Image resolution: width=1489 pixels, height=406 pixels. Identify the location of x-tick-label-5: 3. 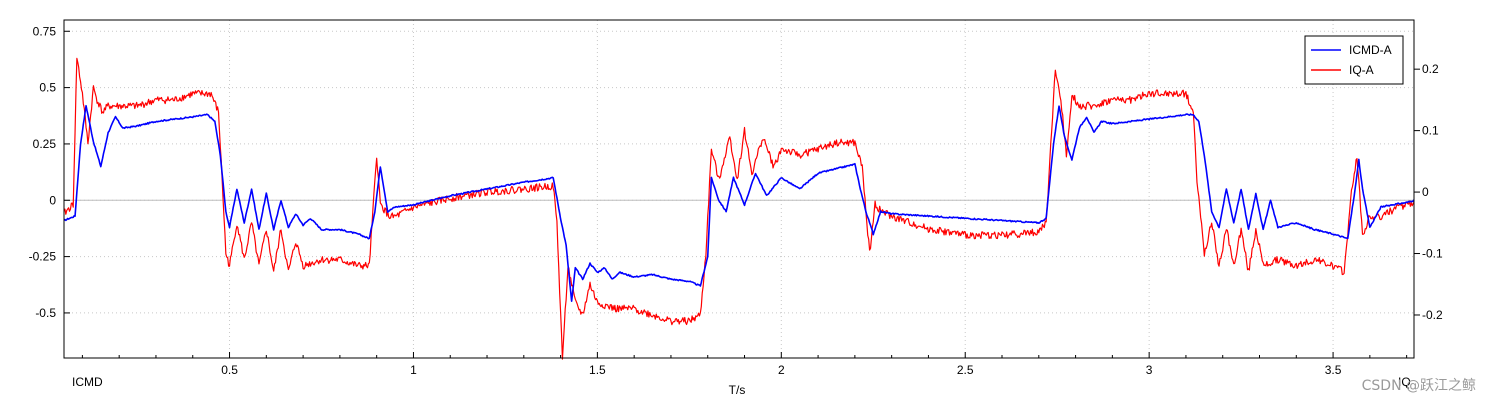
(1149, 370).